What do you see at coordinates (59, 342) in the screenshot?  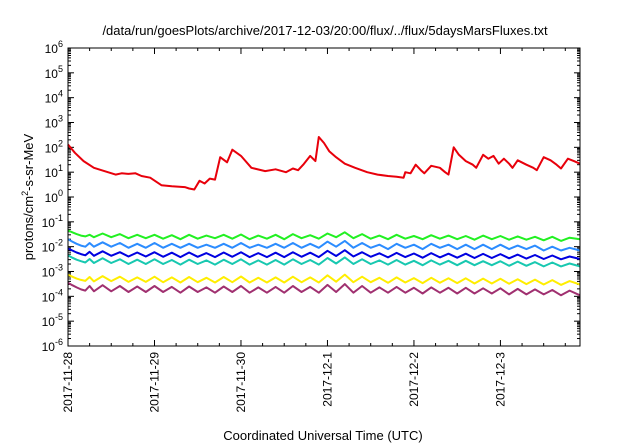 I see `y-tick-label-exp: -6` at bounding box center [59, 342].